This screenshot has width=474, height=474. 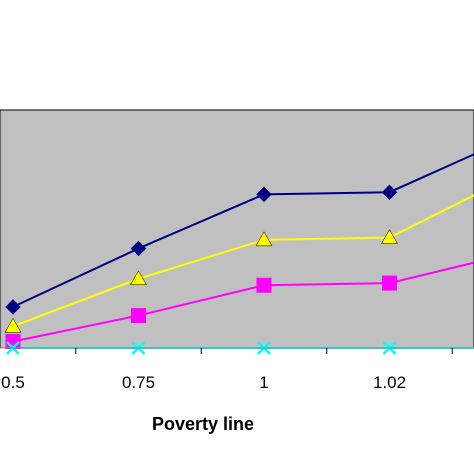 What do you see at coordinates (389, 382) in the screenshot?
I see `x-tick-label: 1.02` at bounding box center [389, 382].